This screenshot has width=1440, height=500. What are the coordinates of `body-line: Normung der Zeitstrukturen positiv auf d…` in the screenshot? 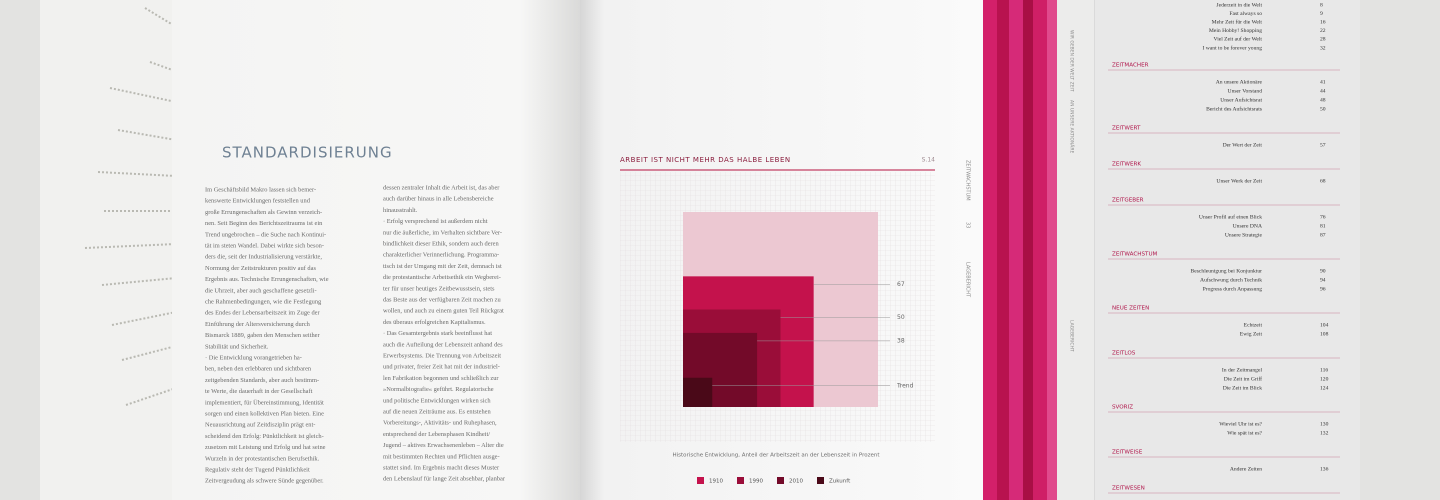 It's located at (260, 268).